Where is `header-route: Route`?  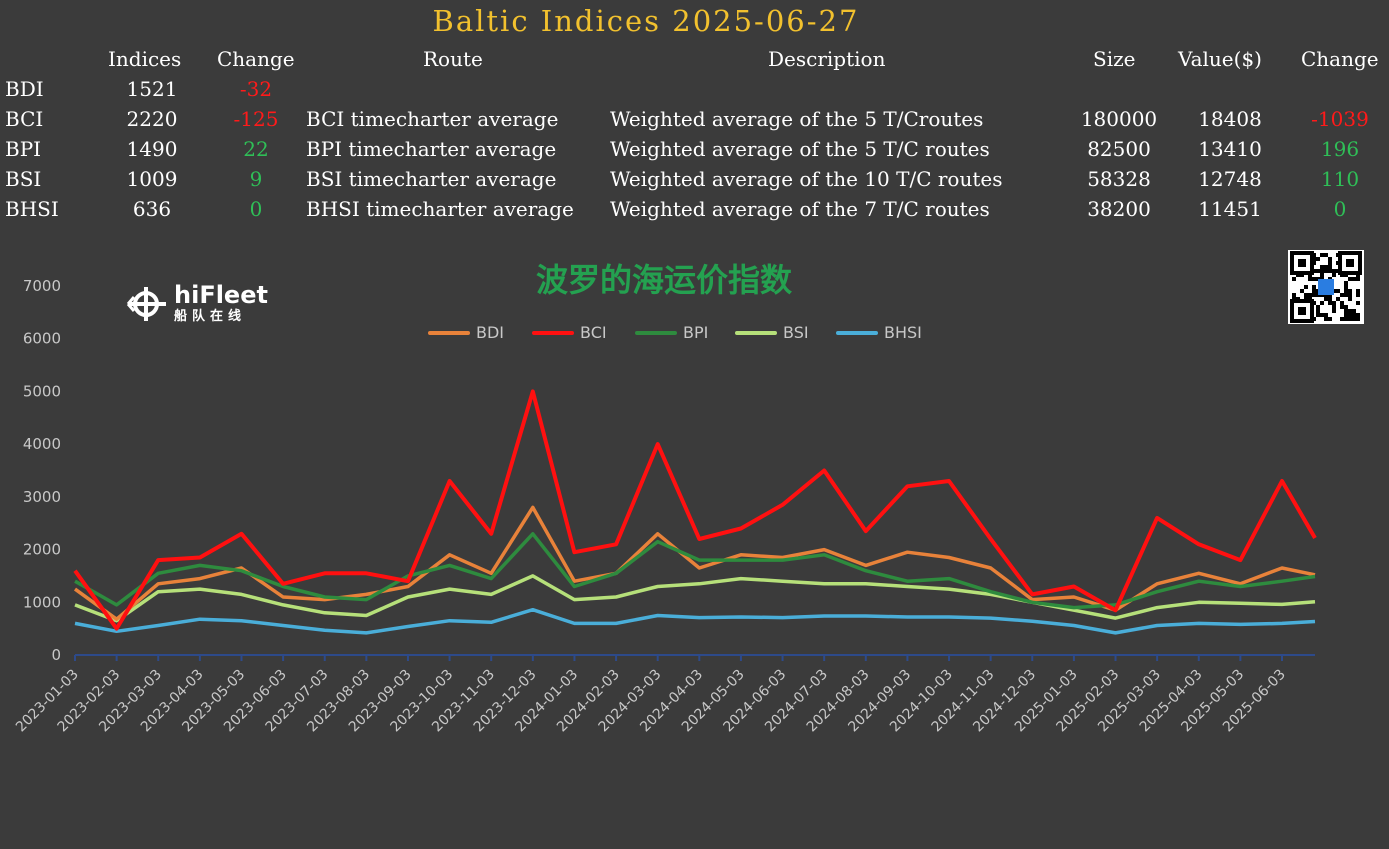 header-route: Route is located at coordinates (453, 59).